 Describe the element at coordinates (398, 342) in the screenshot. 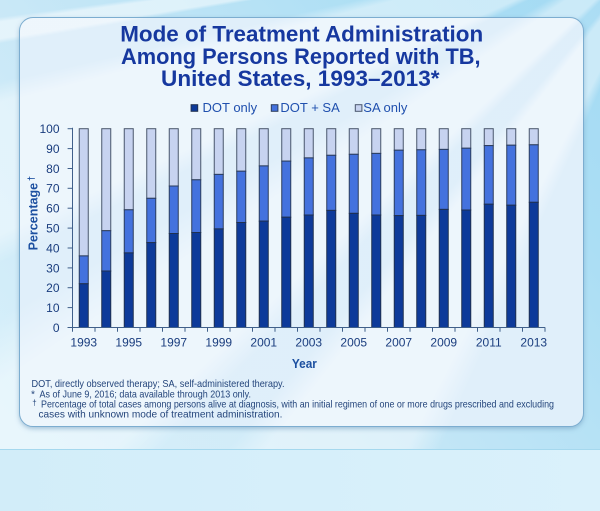

I see `svg-text: 2007` at that location.